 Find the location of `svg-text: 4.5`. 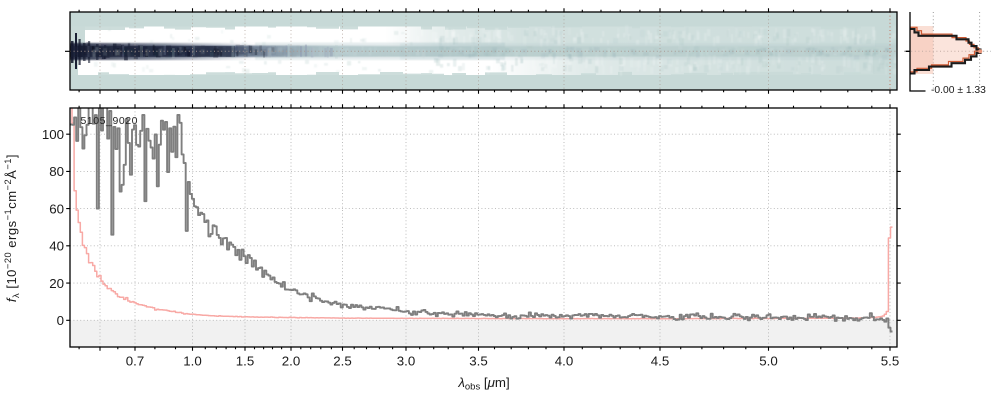

svg-text: 4.5 is located at coordinates (660, 361).